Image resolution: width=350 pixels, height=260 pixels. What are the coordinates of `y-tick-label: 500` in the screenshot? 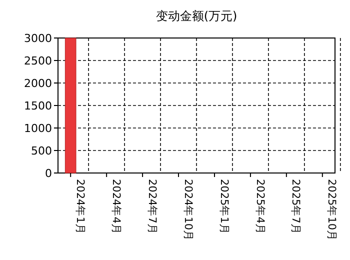 It's located at (41, 151).